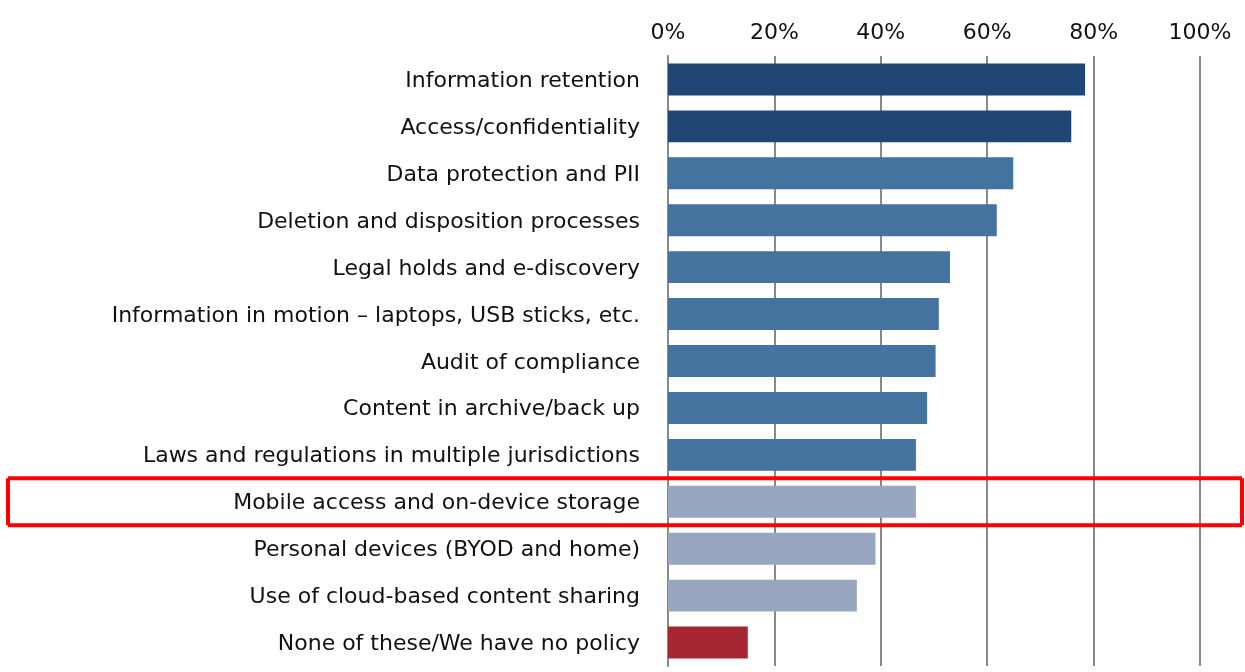 This screenshot has height=672, width=1245. I want to click on x-tick-label: 20%, so click(774, 31).